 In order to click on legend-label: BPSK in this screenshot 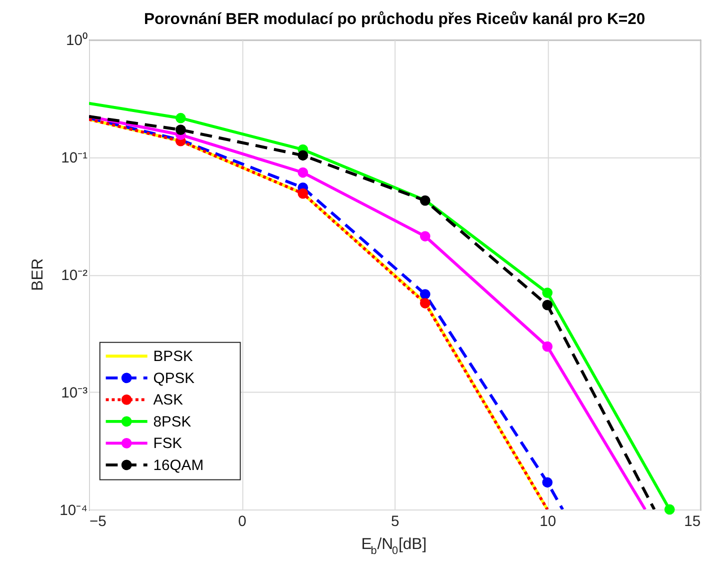, I will do `click(173, 357)`.